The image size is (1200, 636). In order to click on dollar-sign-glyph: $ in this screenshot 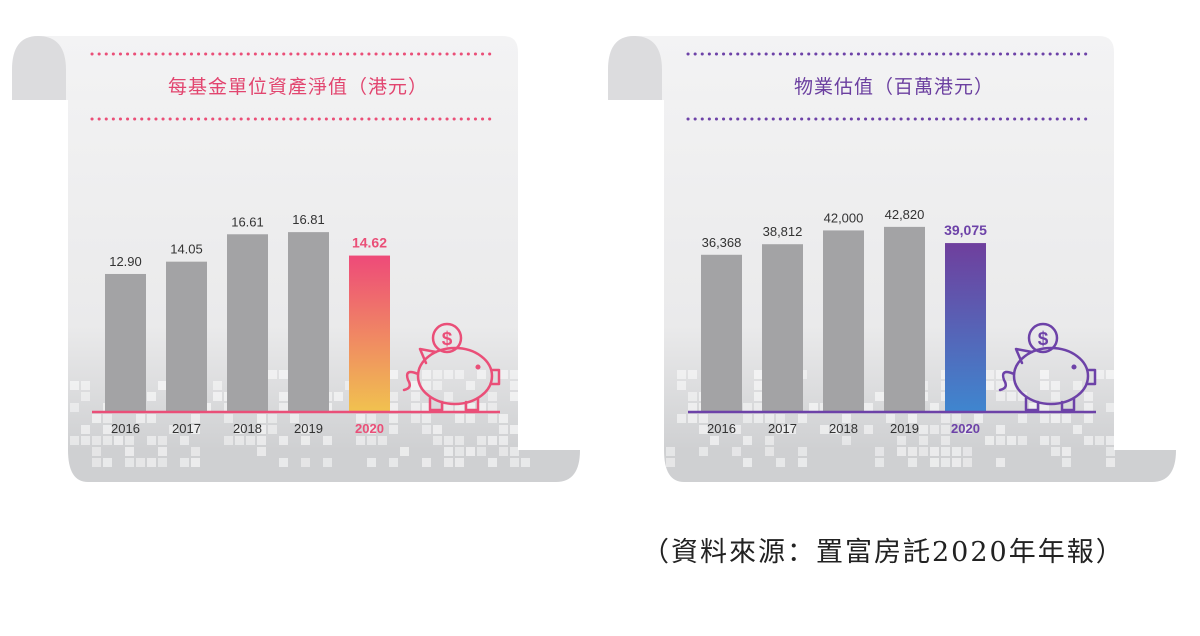, I will do `click(447, 339)`.